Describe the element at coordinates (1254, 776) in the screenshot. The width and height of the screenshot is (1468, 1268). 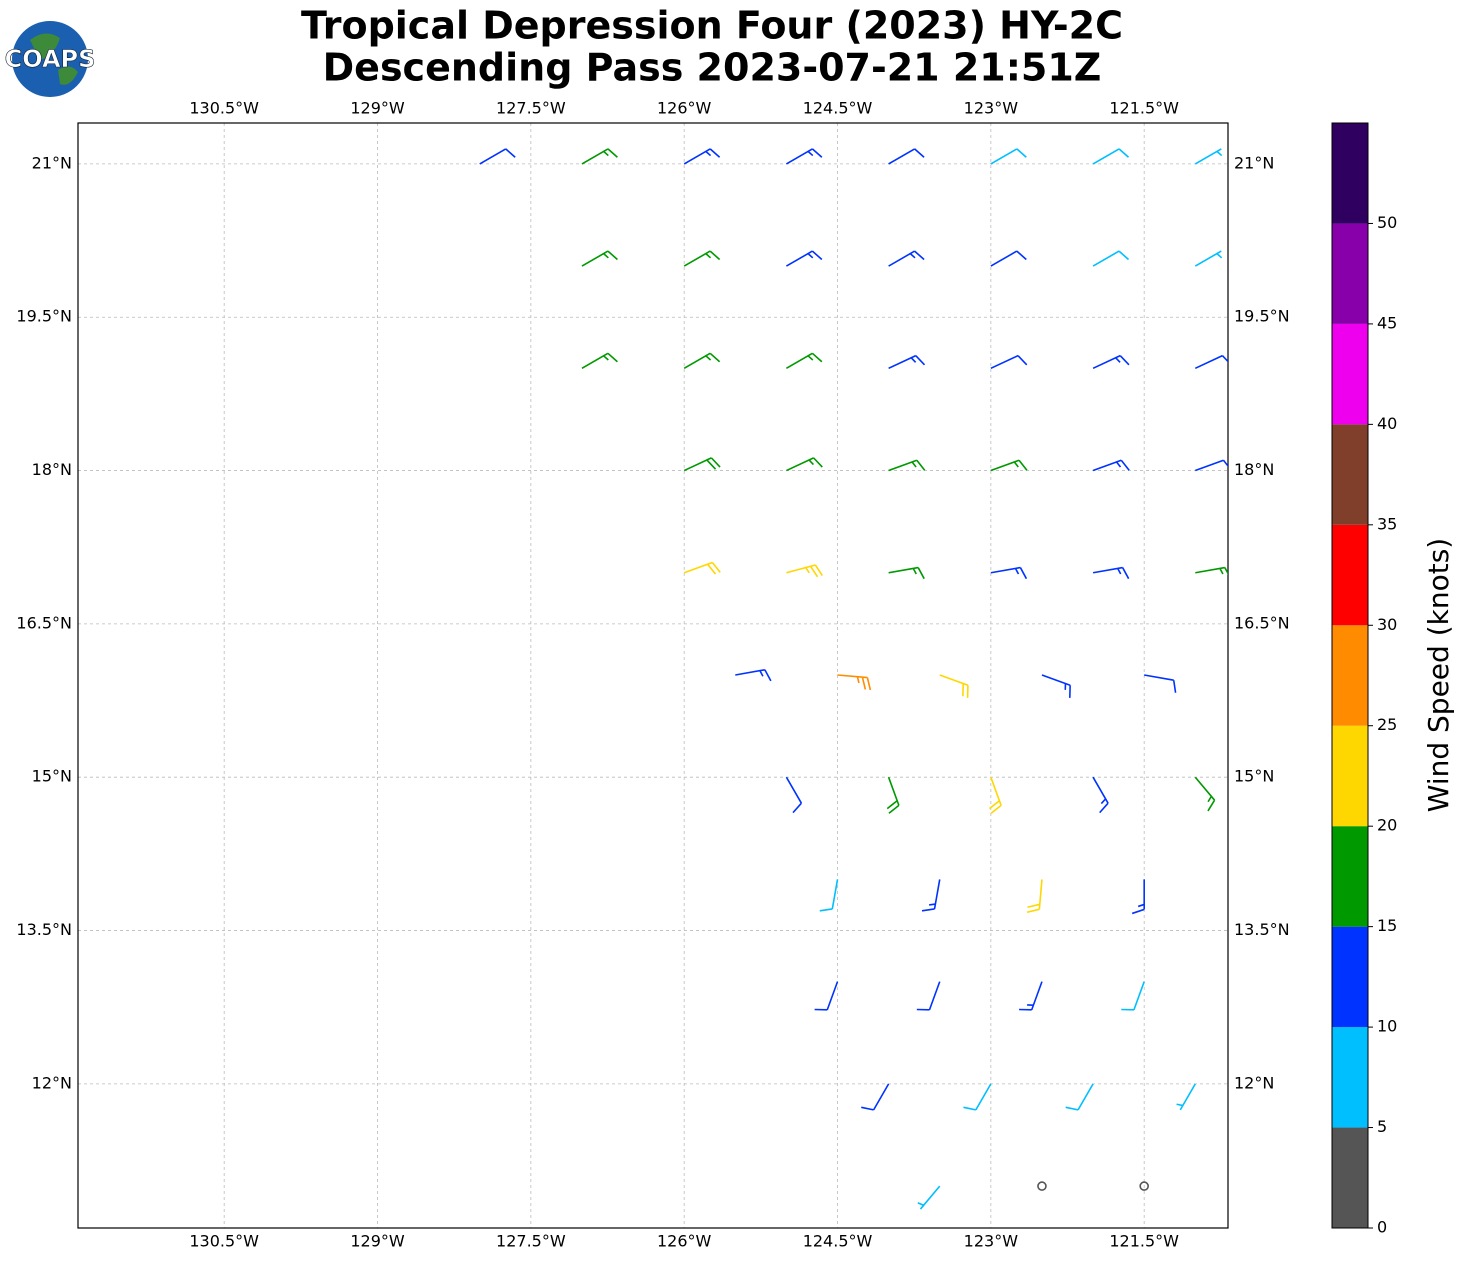
I see `y-tick-label: 15°N` at that location.